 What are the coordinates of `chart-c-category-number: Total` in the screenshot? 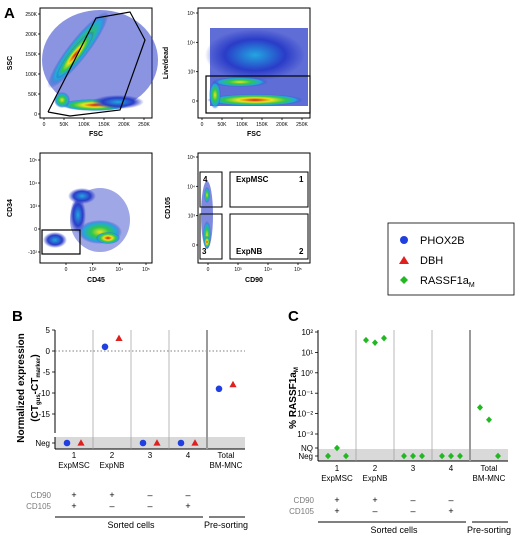 It's located at (489, 468).